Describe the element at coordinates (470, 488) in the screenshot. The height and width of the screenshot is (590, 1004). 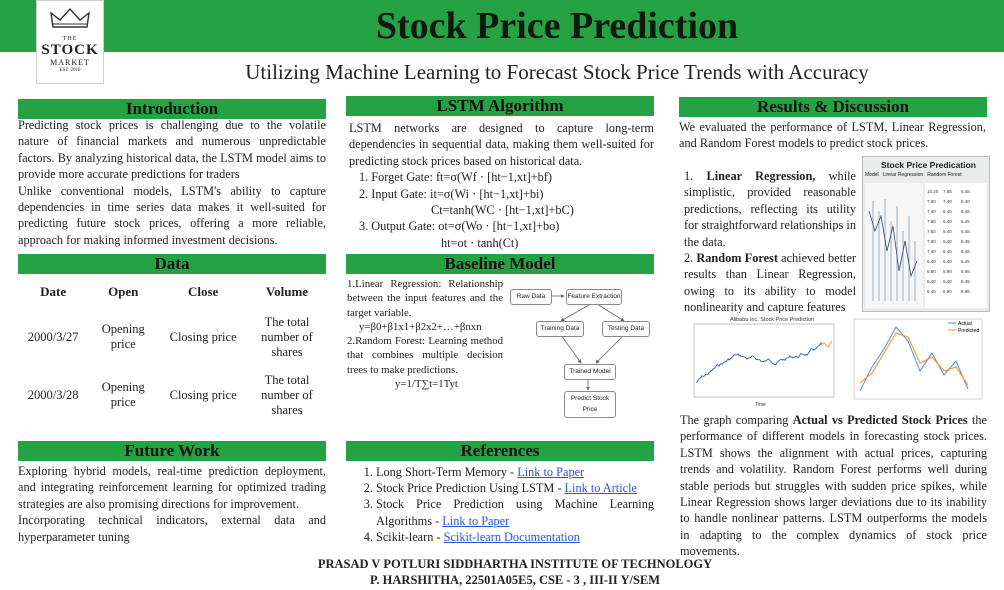
I see `reference-text: Stock Price Prediction Using LSTM -` at that location.